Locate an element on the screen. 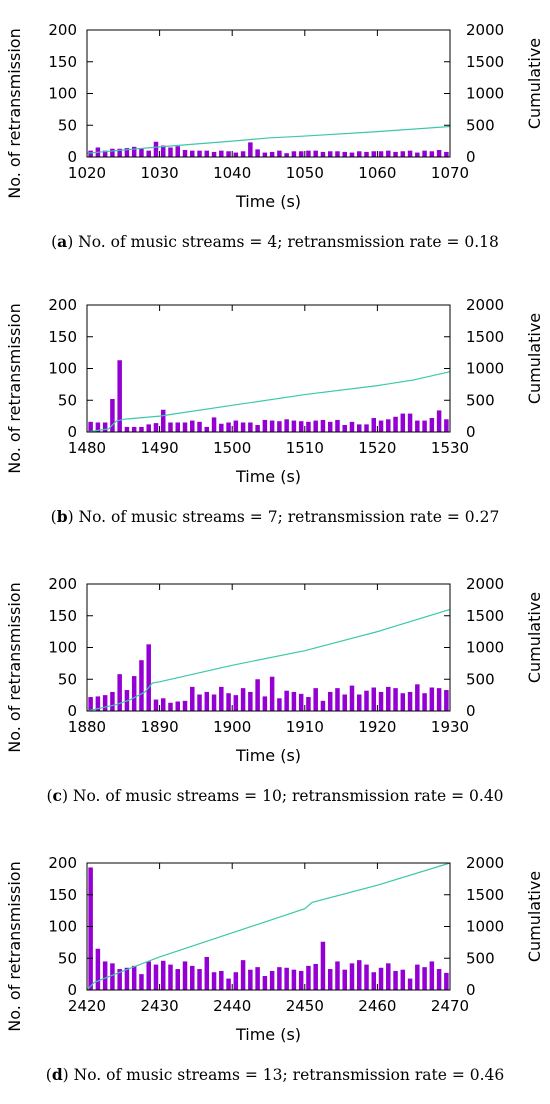 Image resolution: width=550 pixels, height=1104 pixels. x-tick-label: 2430 is located at coordinates (160, 1006).